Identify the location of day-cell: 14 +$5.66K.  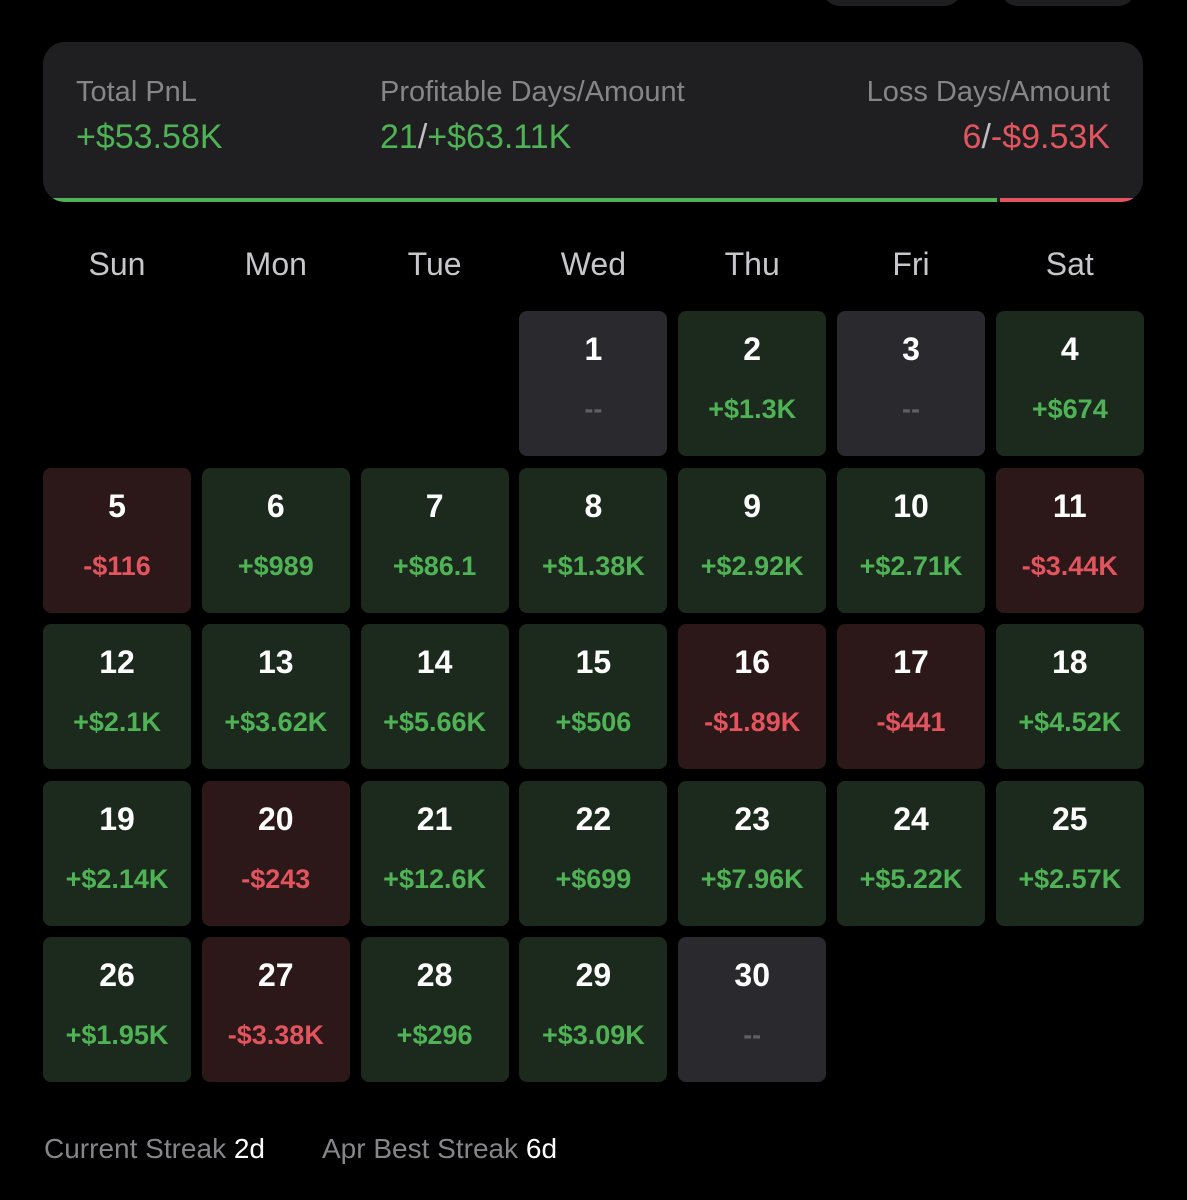
(434, 696).